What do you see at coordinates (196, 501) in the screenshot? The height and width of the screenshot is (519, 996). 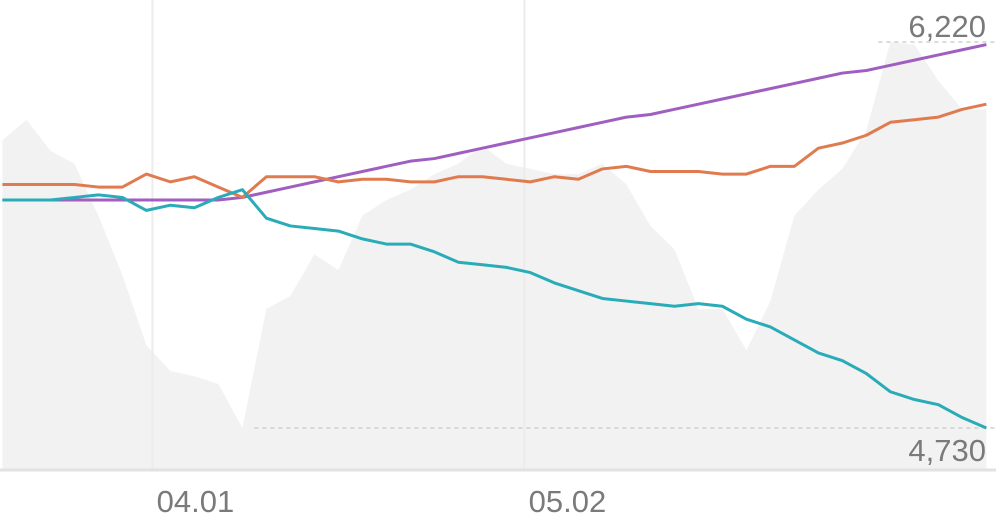 I see `x-tick-label: 04.01` at bounding box center [196, 501].